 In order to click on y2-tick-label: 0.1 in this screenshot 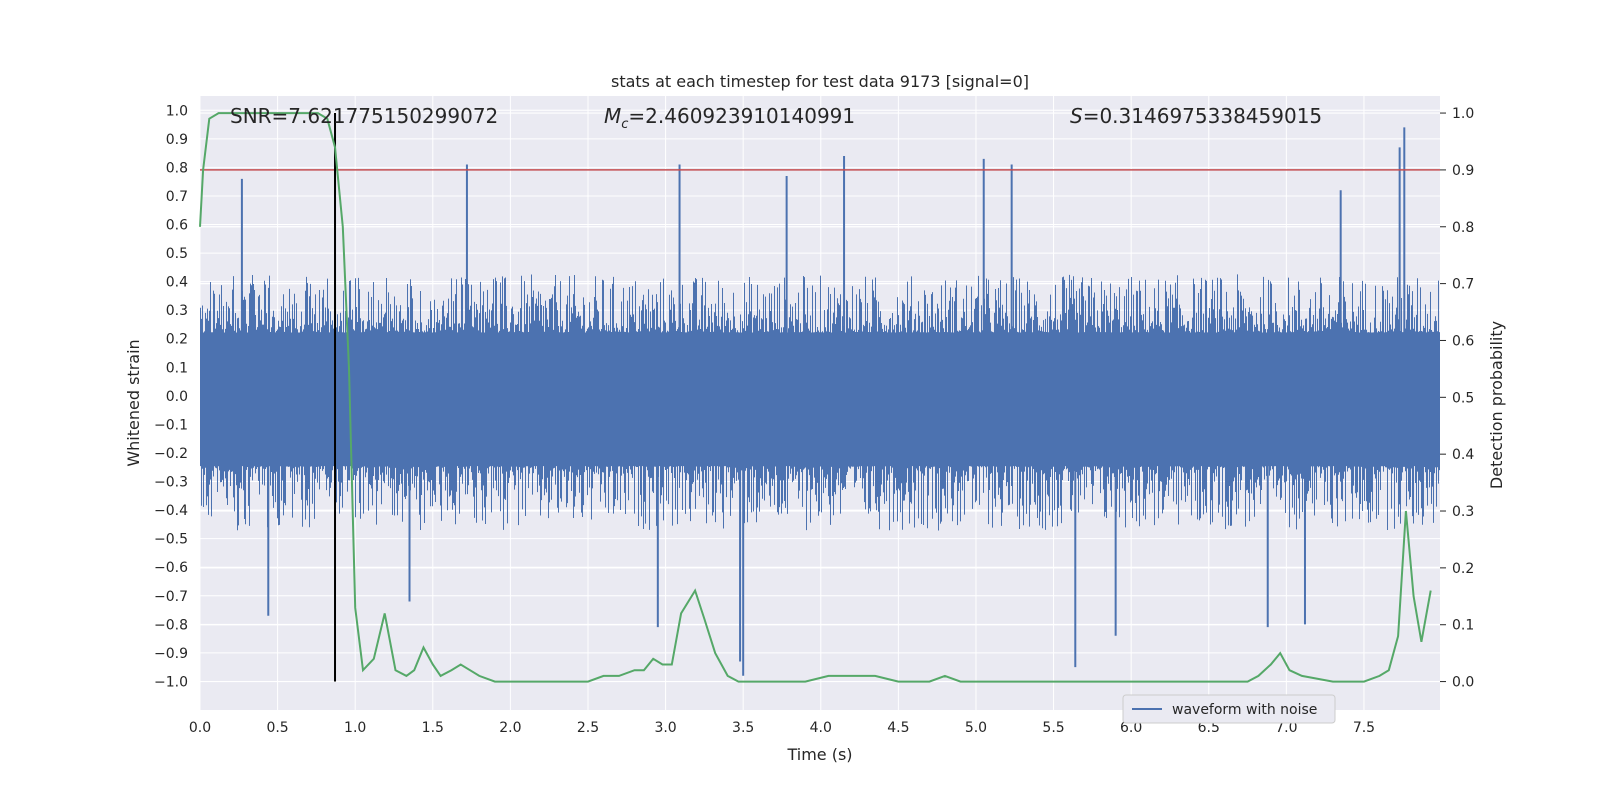, I will do `click(1463, 626)`.